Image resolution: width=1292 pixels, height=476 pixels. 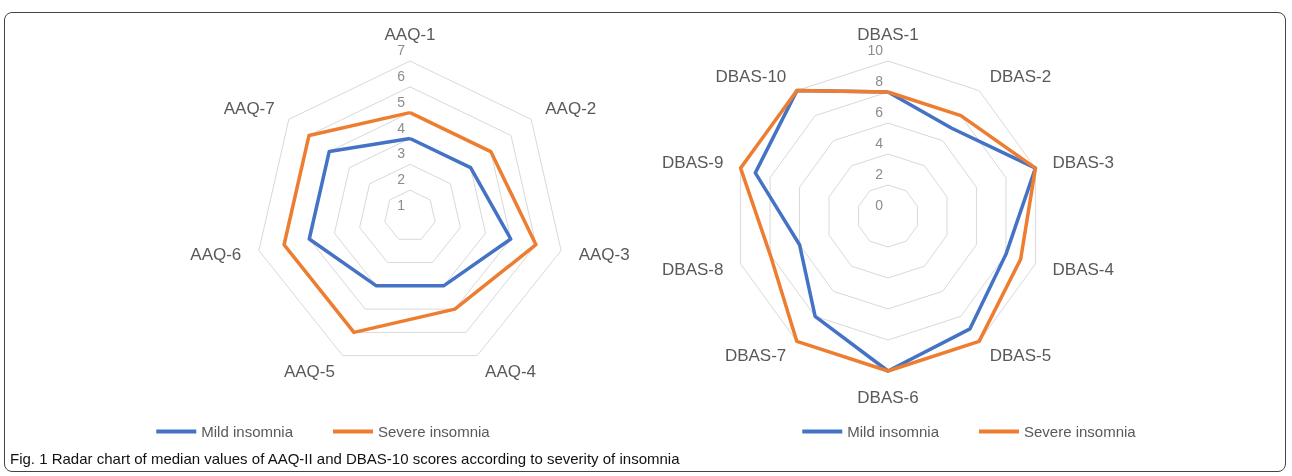 What do you see at coordinates (401, 153) in the screenshot?
I see `y-tick-label: 3` at bounding box center [401, 153].